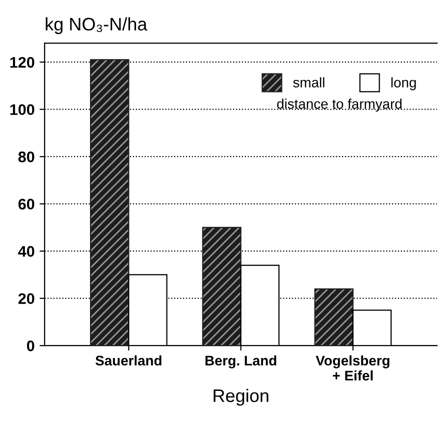 Image resolution: width=446 pixels, height=432 pixels. Describe the element at coordinates (22, 110) in the screenshot. I see `y-tick-label: 100` at that location.